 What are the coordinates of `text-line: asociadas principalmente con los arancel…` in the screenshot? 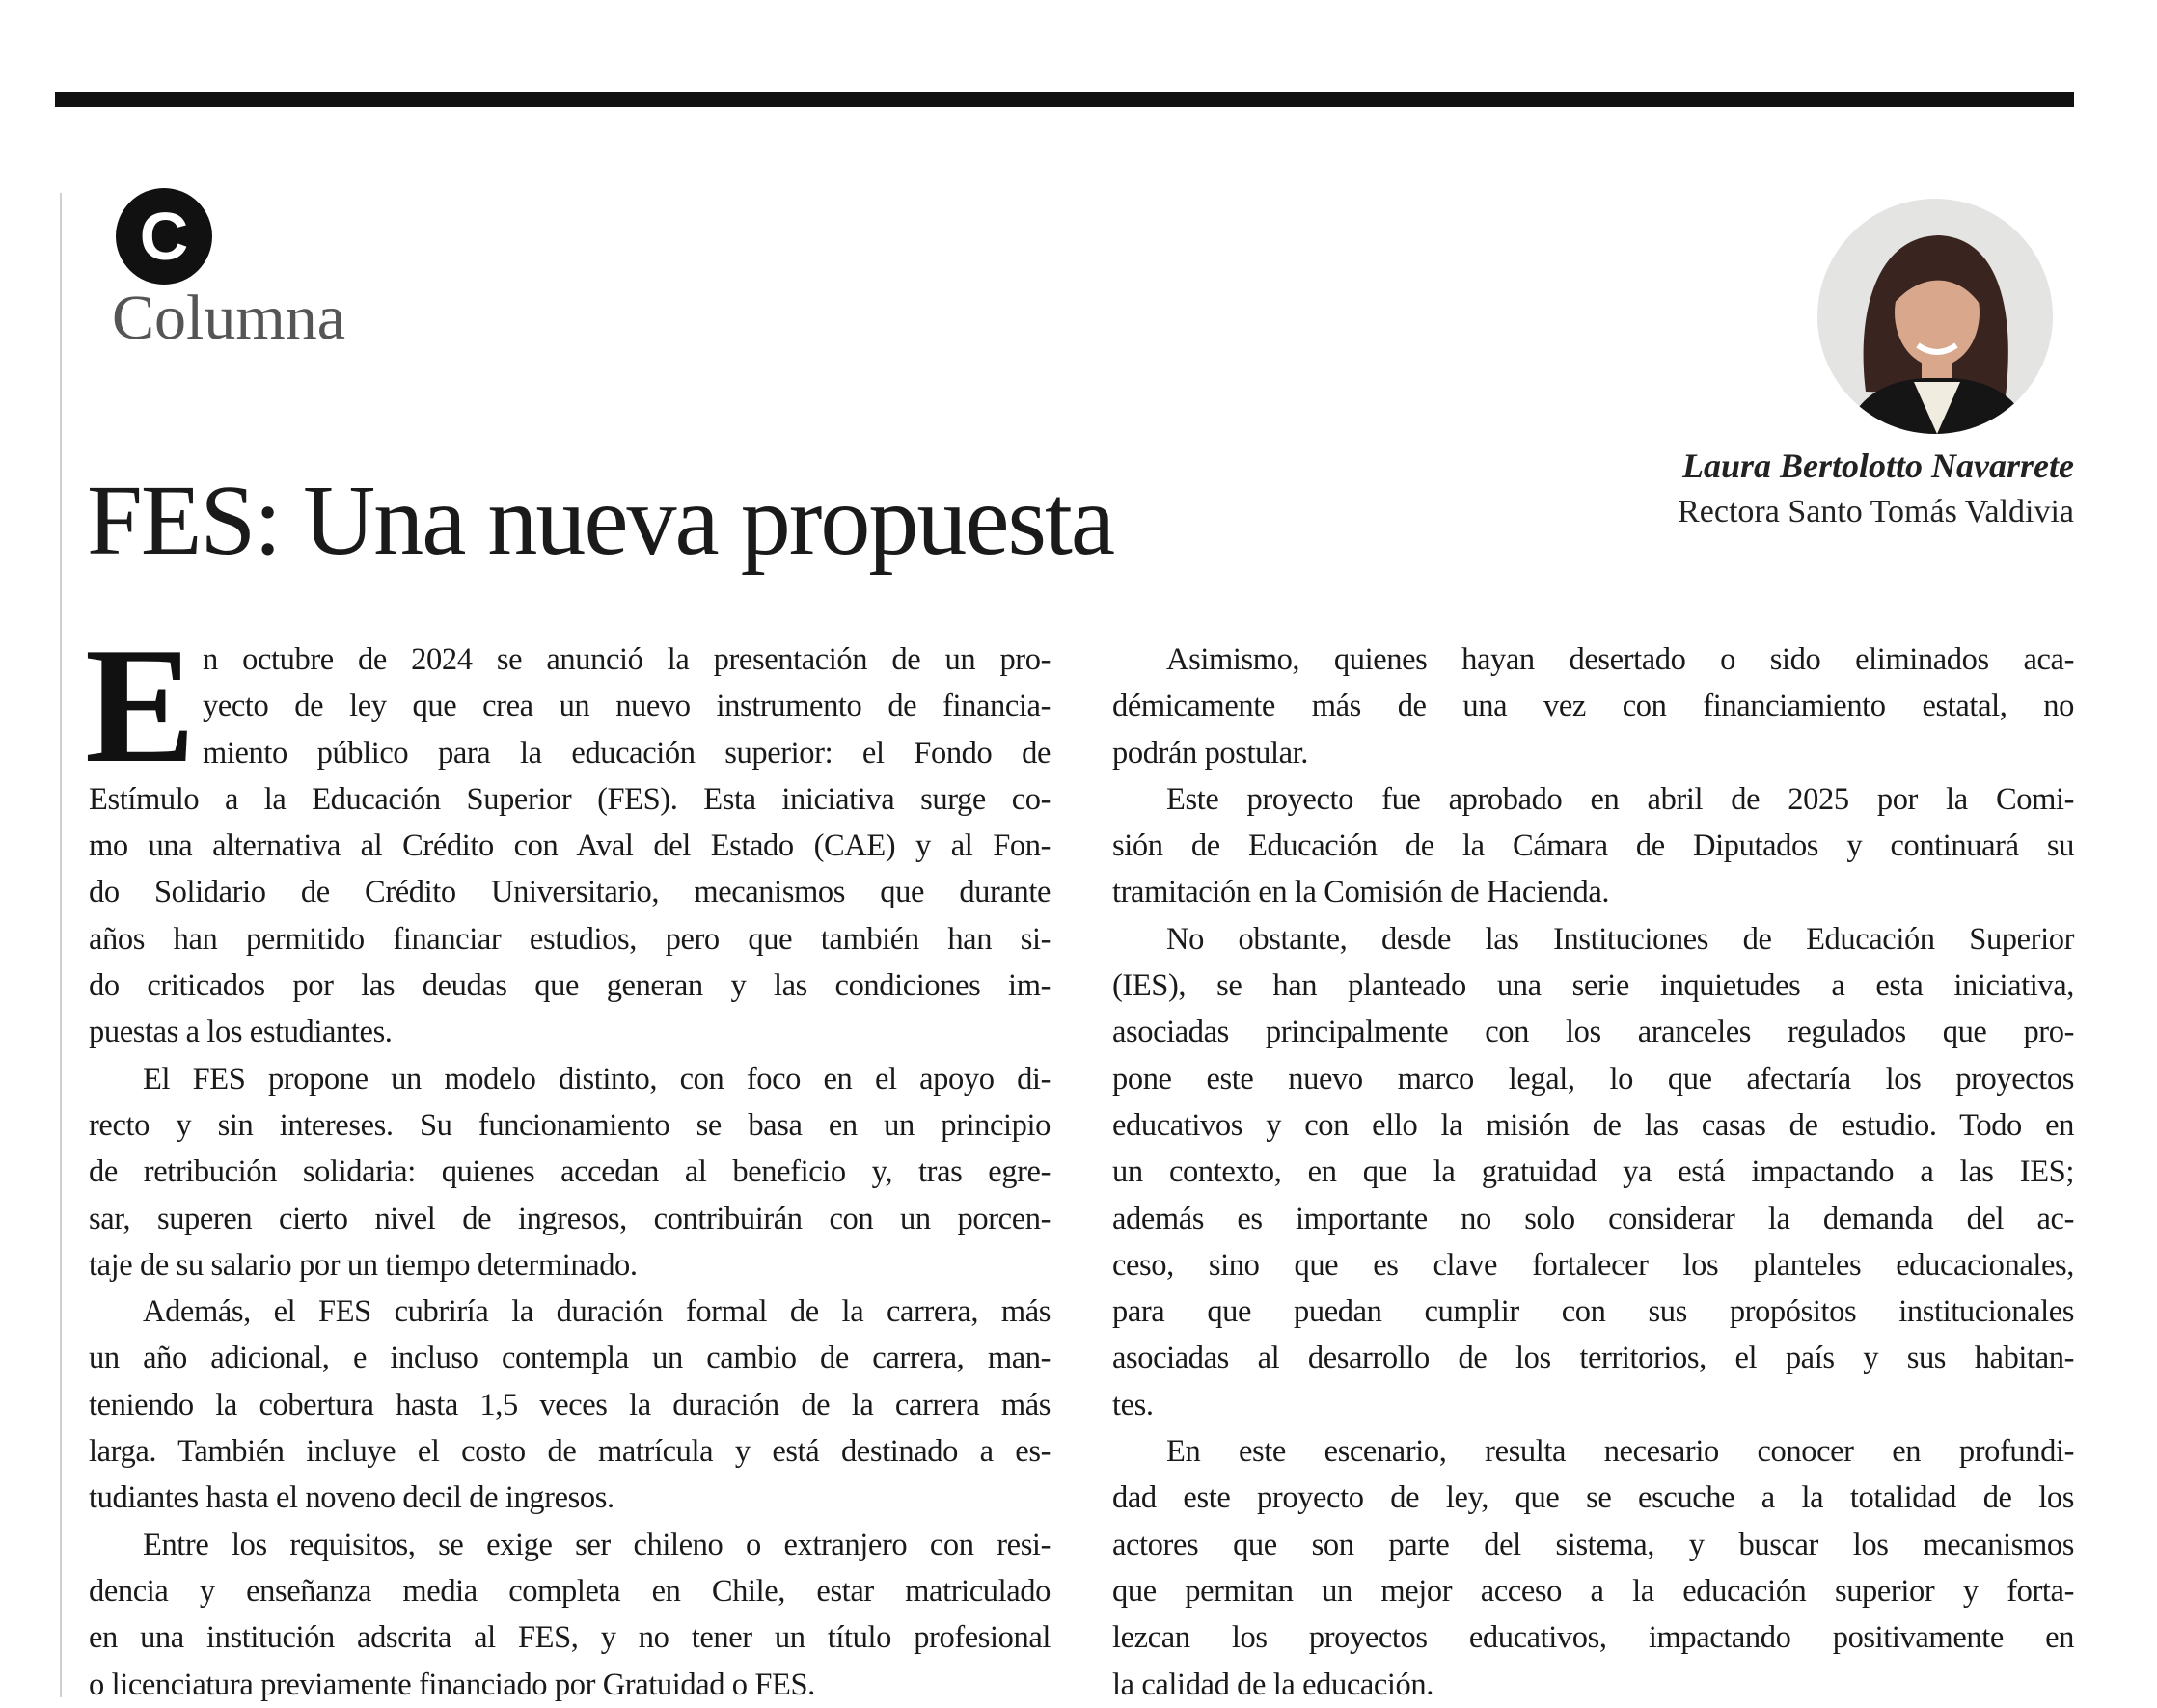 It's located at (1593, 1032).